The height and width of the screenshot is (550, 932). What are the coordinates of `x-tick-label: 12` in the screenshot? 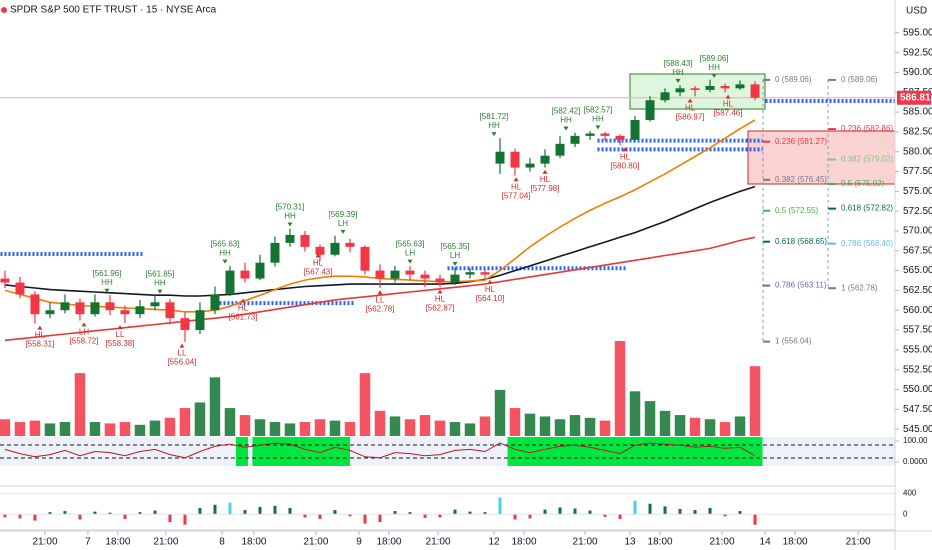 It's located at (494, 542).